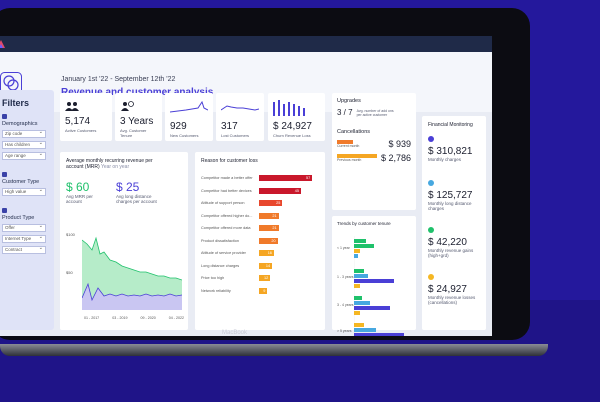 The width and height of the screenshot is (600, 402). I want to click on kpi-active-customers: 5,174 Active Customers, so click(86, 117).